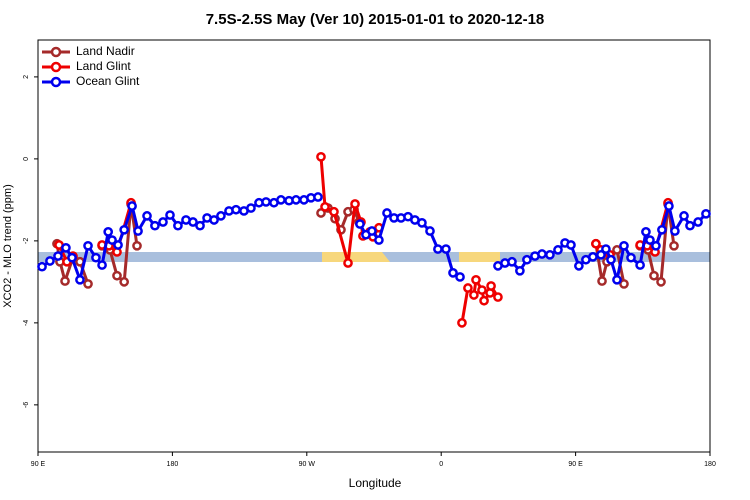  What do you see at coordinates (105, 51) in the screenshot?
I see `legend-label: Land Nadir` at bounding box center [105, 51].